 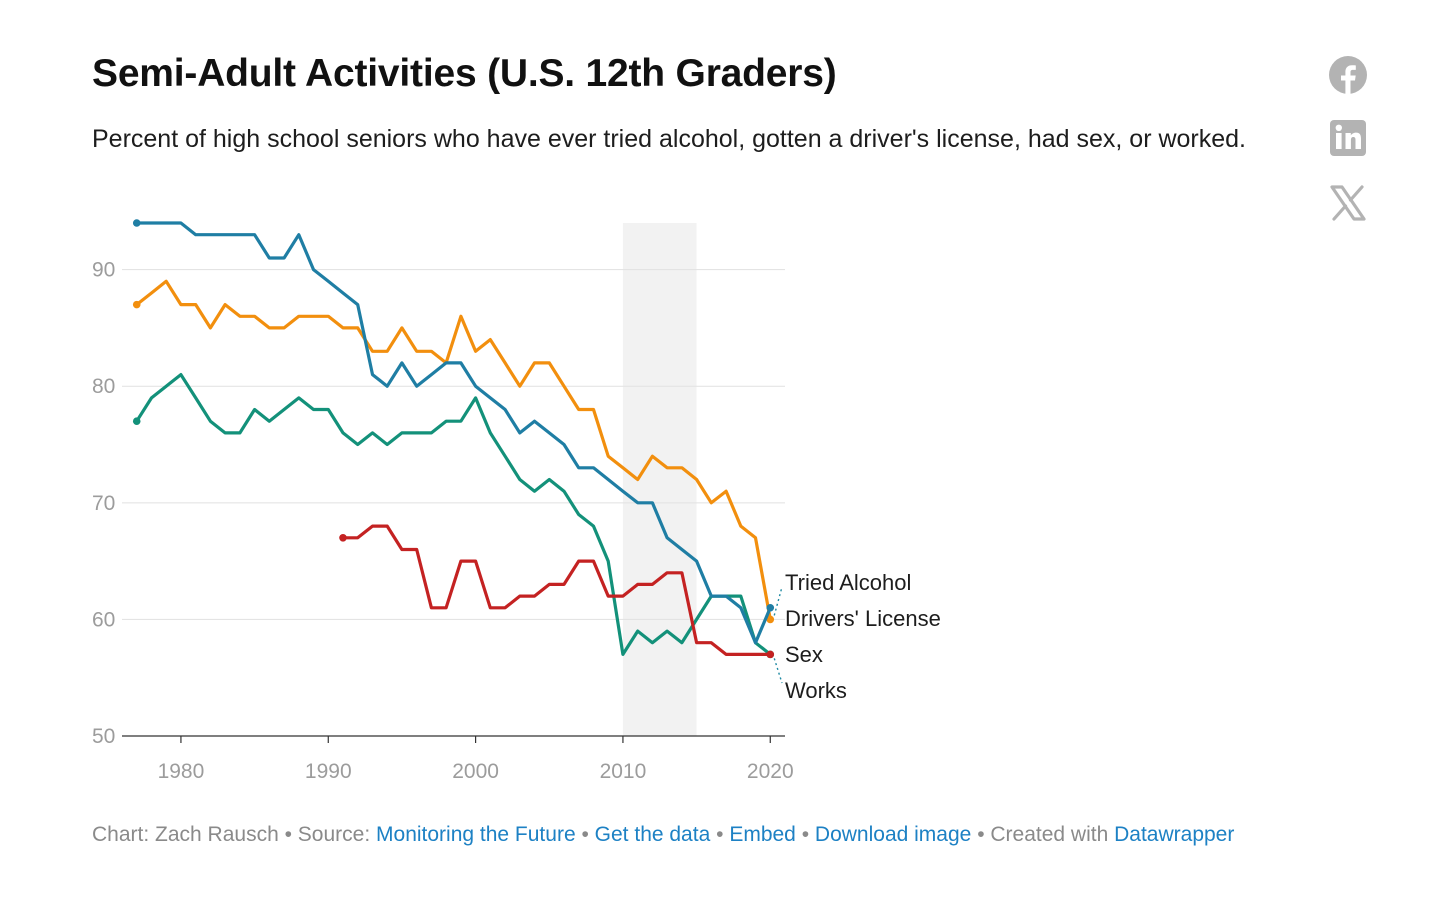 What do you see at coordinates (476, 834) in the screenshot?
I see `source-link: Monitoring the Future` at bounding box center [476, 834].